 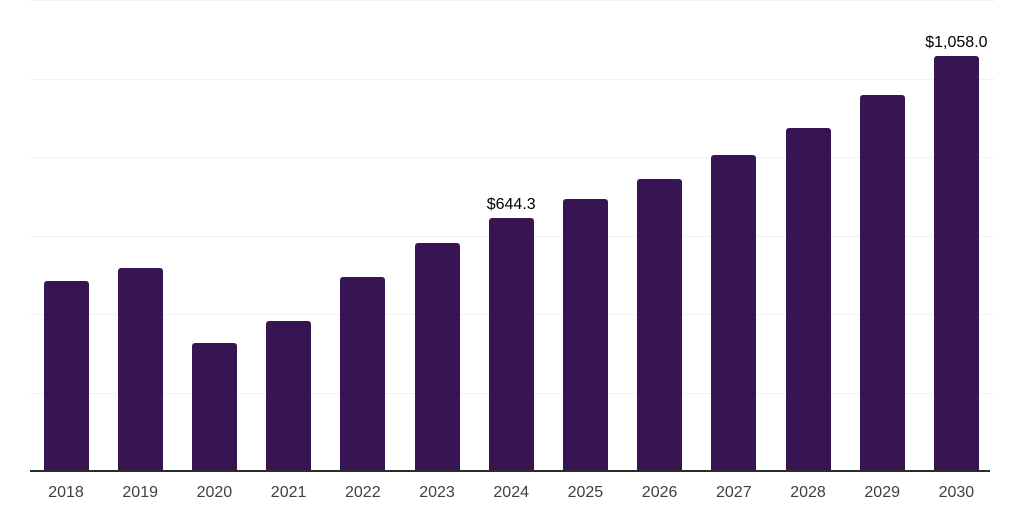 What do you see at coordinates (510, 471) in the screenshot?
I see `x-axis-line` at bounding box center [510, 471].